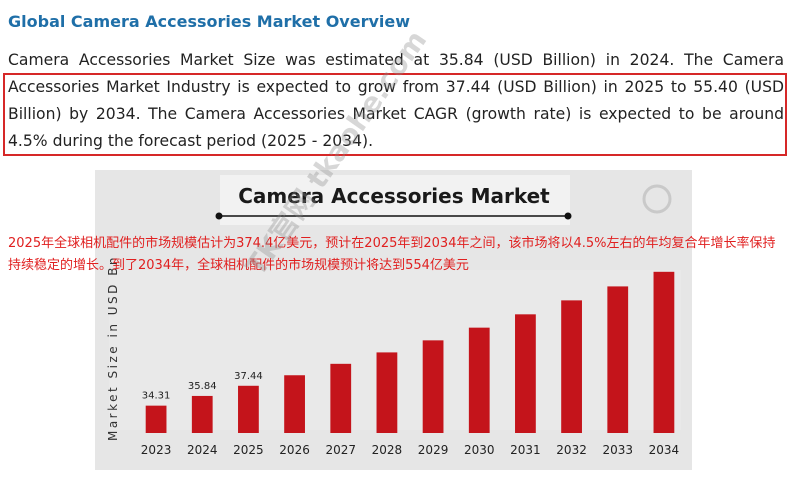 Image resolution: width=792 pixels, height=485 pixels. I want to click on divider-dot-right, so click(568, 216).